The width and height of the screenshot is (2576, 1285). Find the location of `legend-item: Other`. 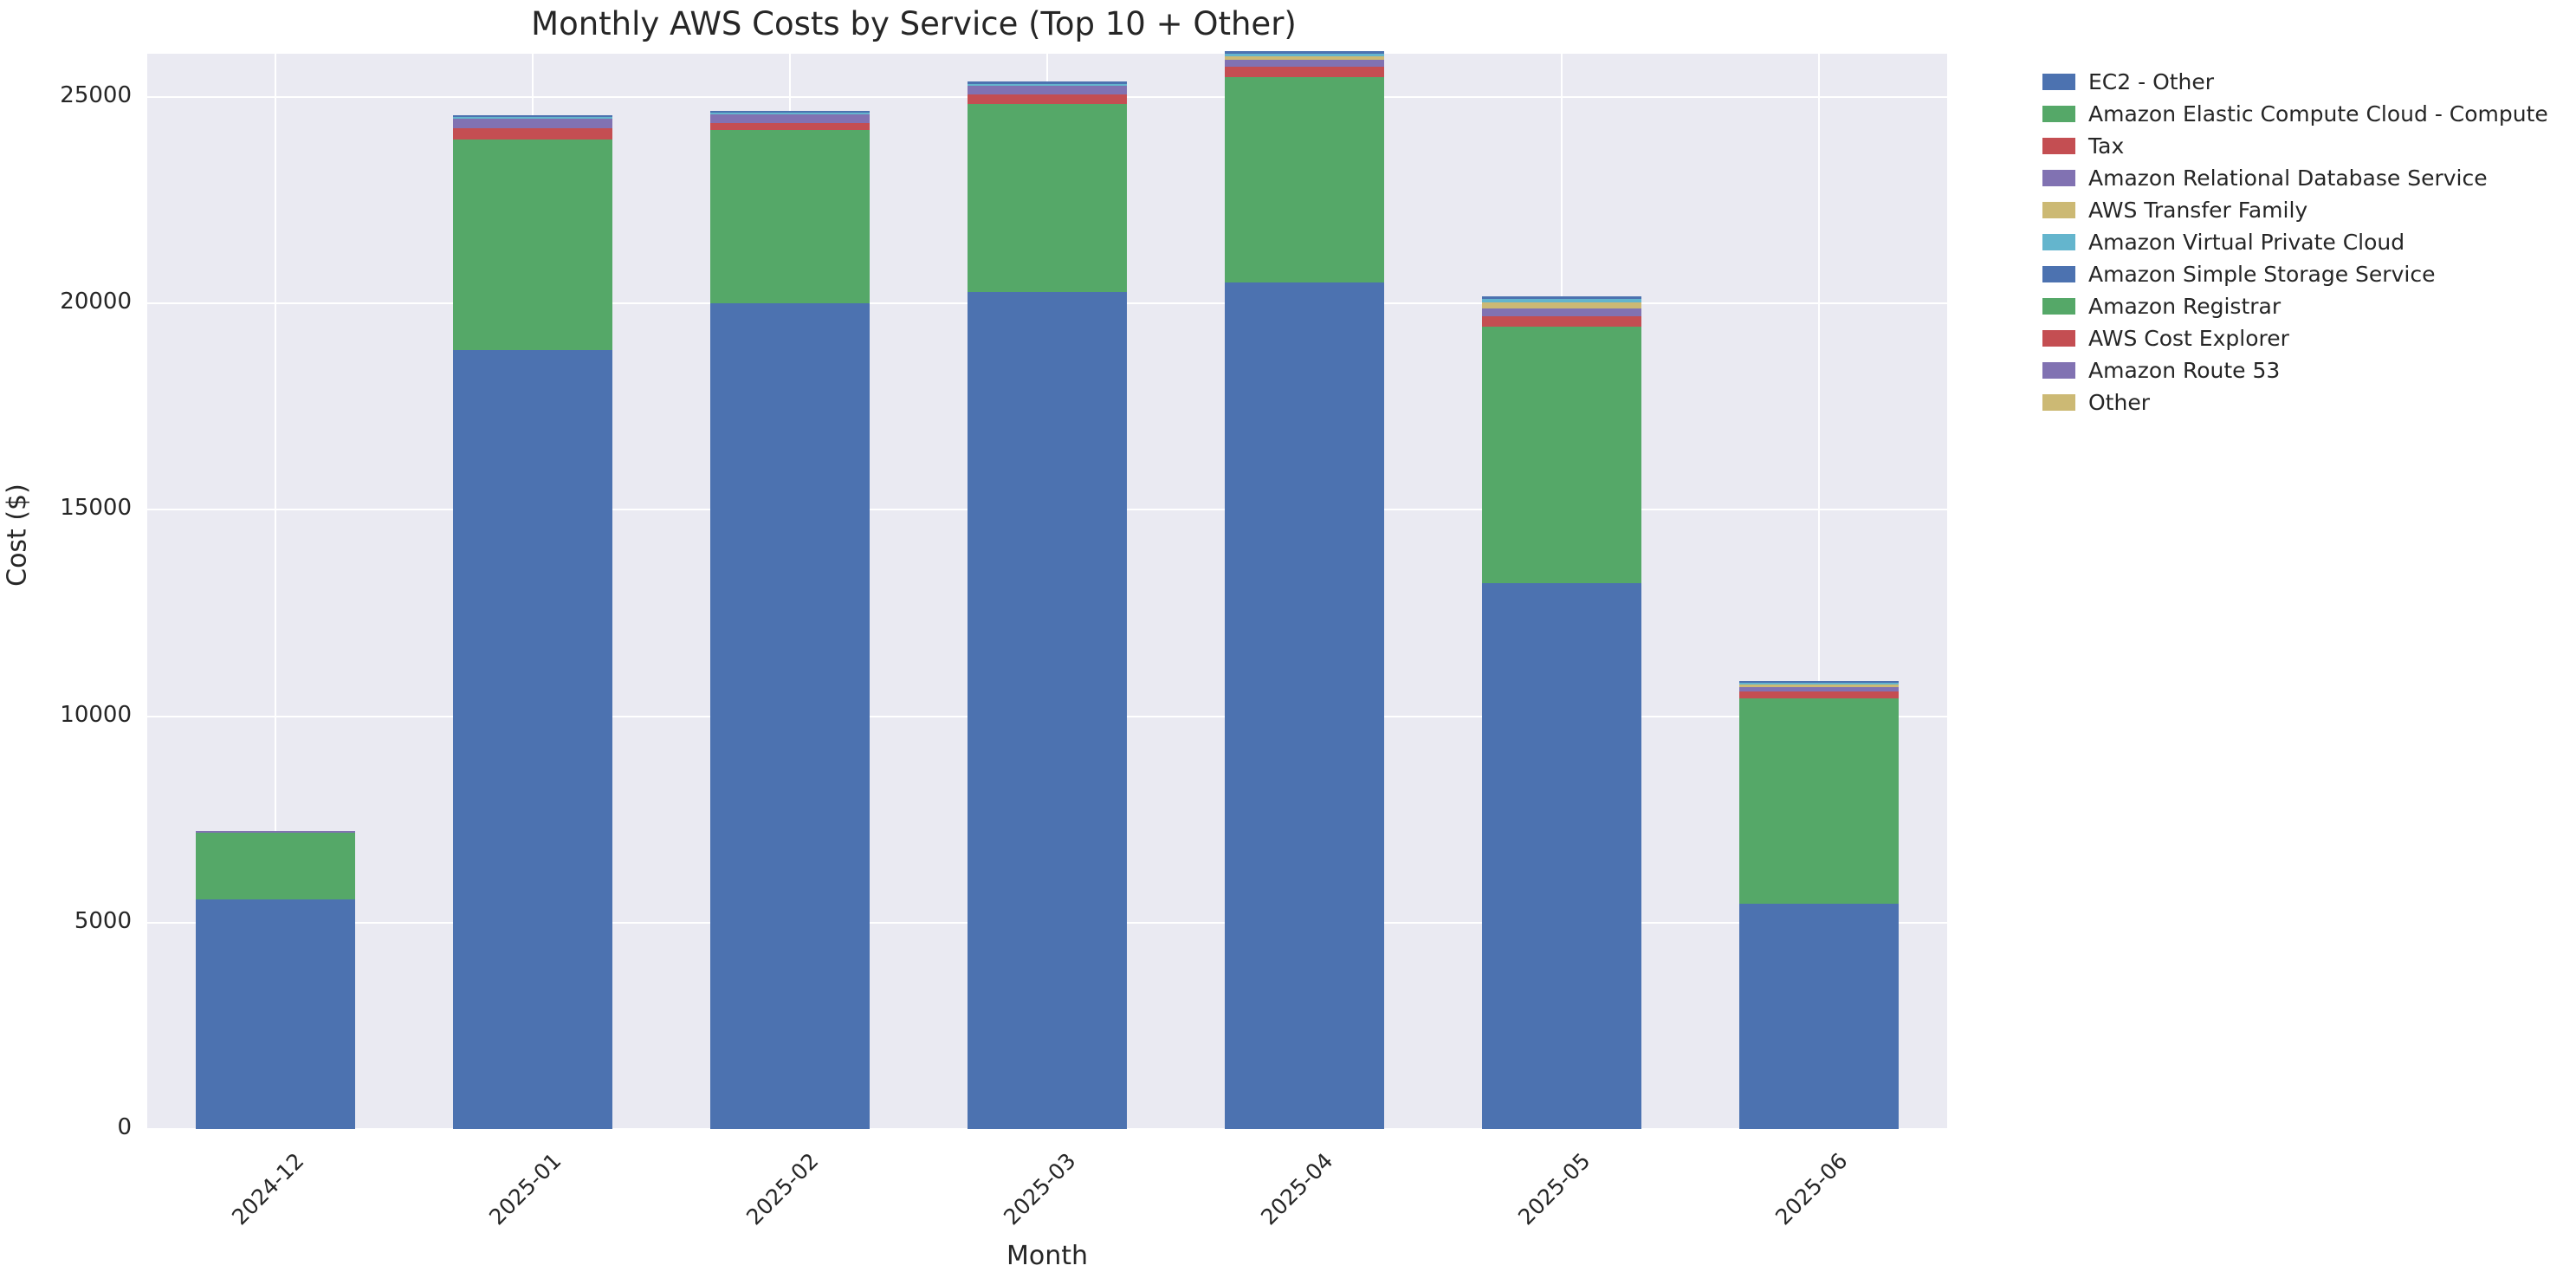

legend-item: Other is located at coordinates (2302, 402).